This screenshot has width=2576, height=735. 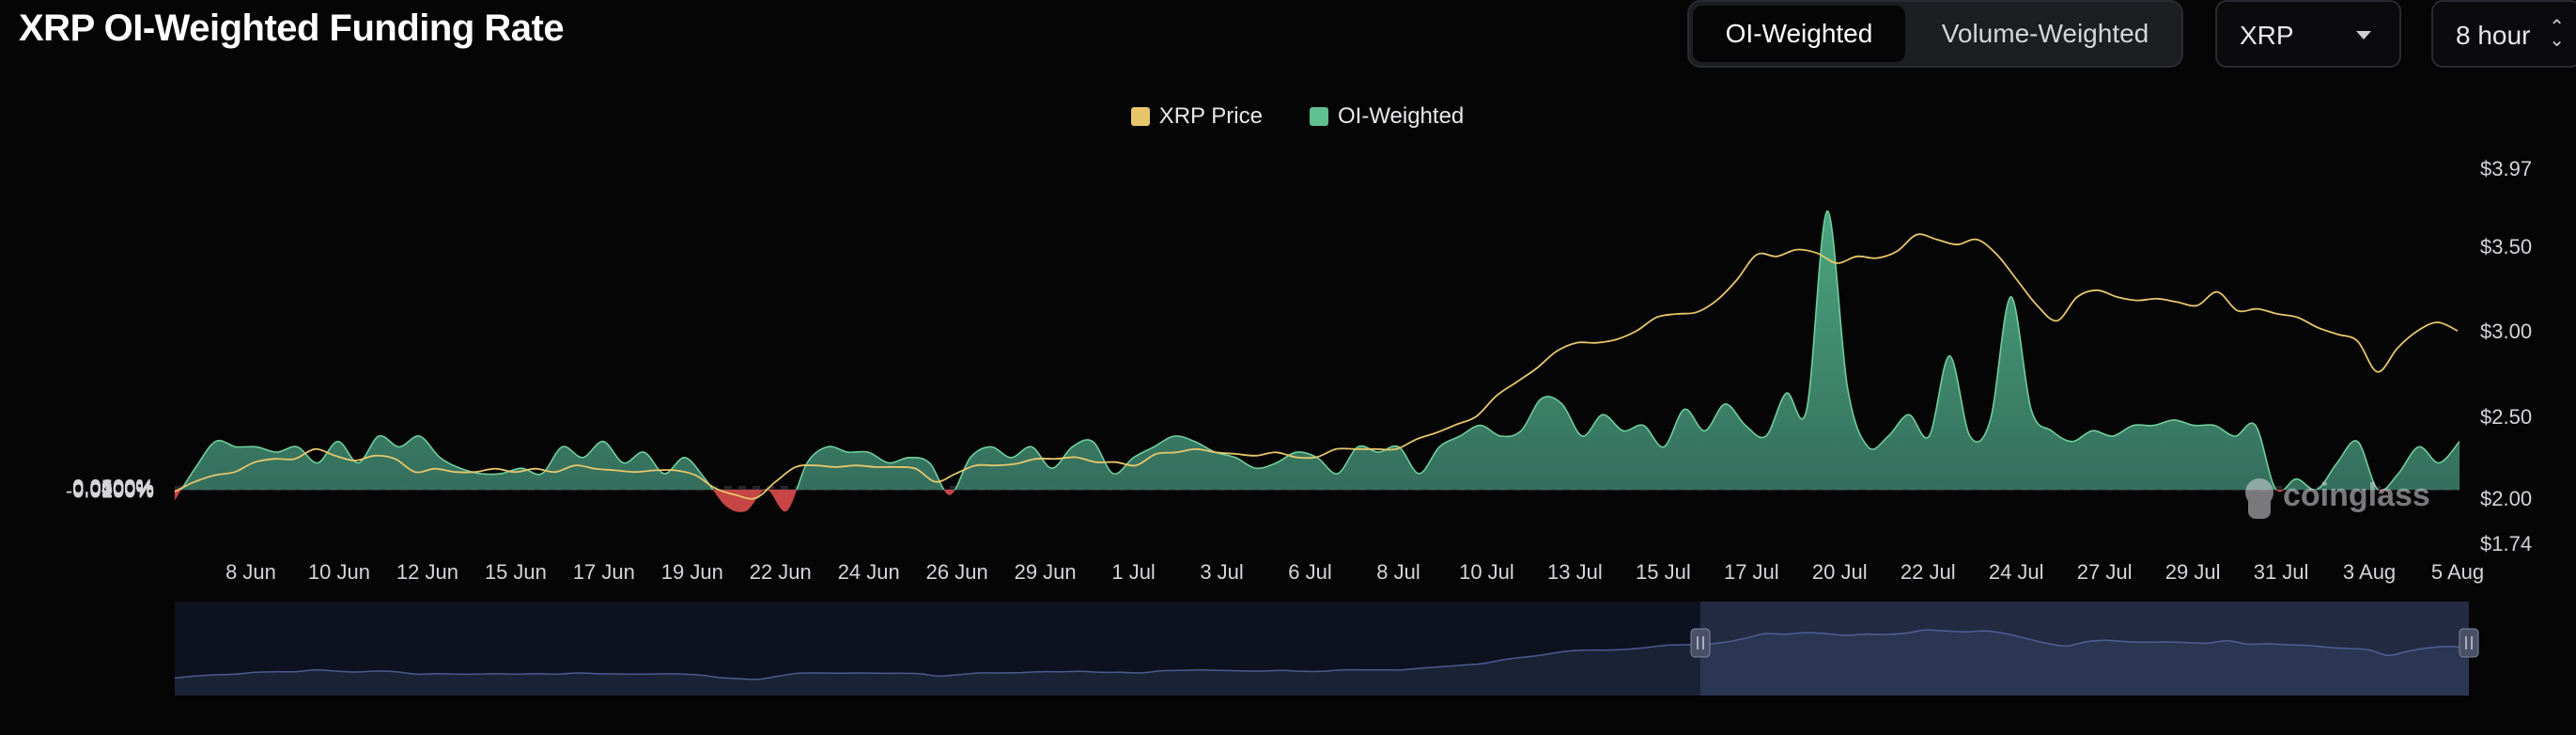 What do you see at coordinates (1310, 572) in the screenshot?
I see `x-tick-label: 6 Jul` at bounding box center [1310, 572].